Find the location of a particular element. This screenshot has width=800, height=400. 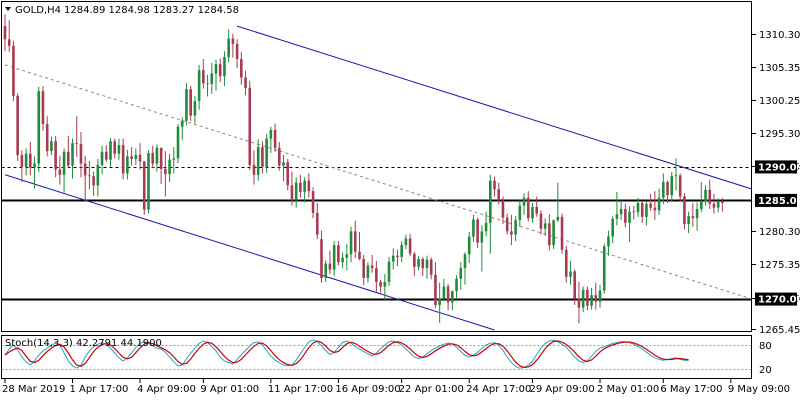

x-tick-label: 29 Apr 09:00 is located at coordinates (562, 389).